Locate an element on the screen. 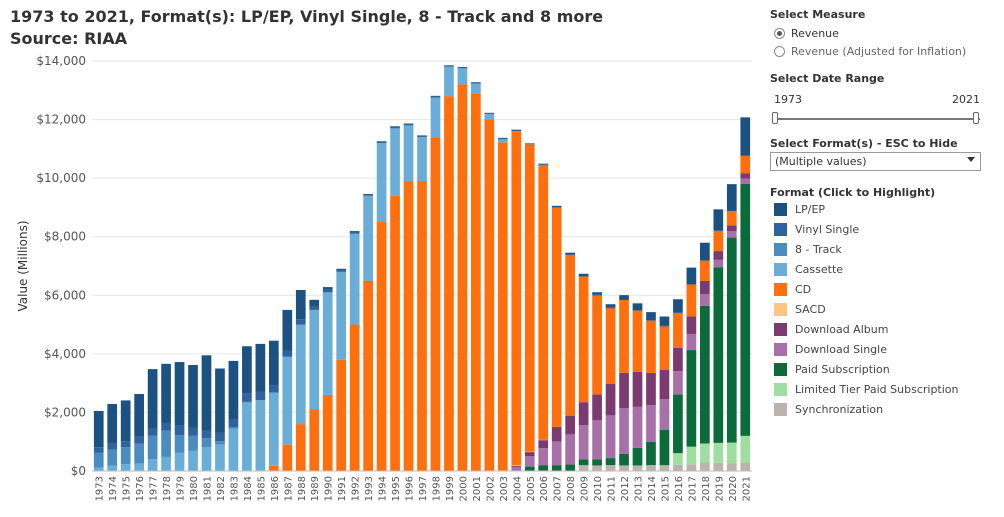 The height and width of the screenshot is (517, 1004). date-range-slider-track is located at coordinates (877, 119).